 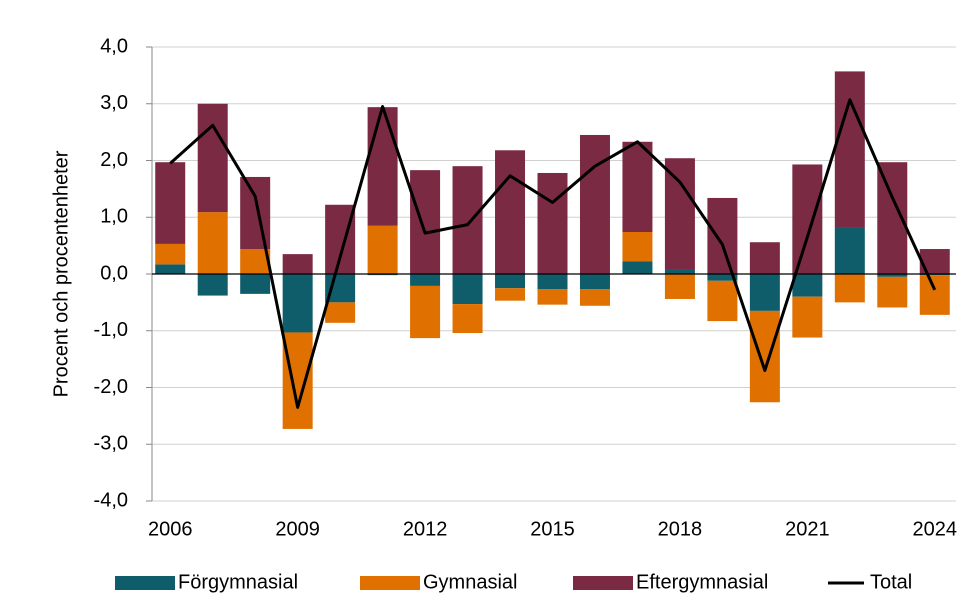 I want to click on y-axis-label: Procent och procentenheter, so click(x=61, y=273).